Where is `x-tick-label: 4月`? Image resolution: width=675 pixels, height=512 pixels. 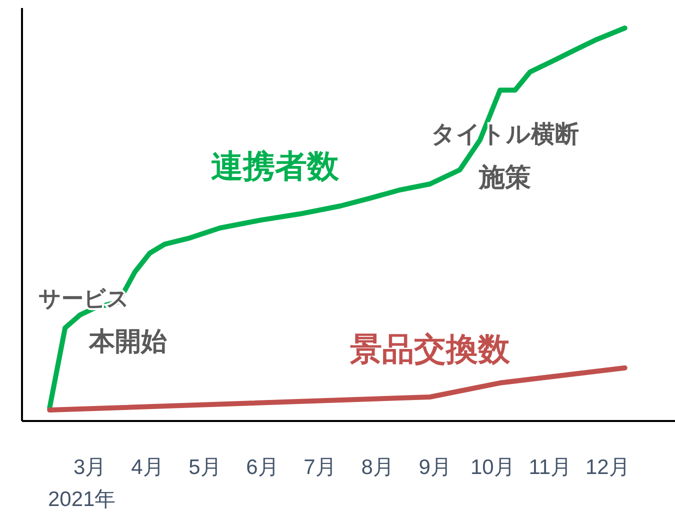 x-tick-label: 4月 is located at coordinates (147, 467).